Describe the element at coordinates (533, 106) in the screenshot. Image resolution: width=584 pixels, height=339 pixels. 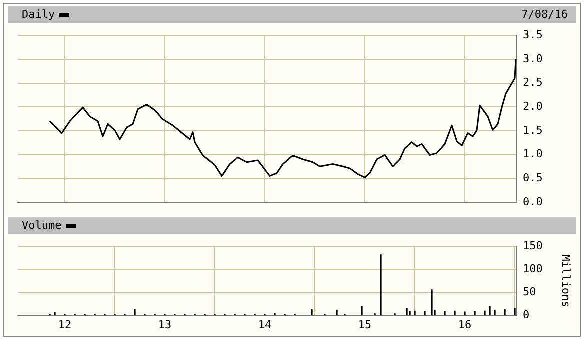
I see `y-tick-label: 2.0` at that location.